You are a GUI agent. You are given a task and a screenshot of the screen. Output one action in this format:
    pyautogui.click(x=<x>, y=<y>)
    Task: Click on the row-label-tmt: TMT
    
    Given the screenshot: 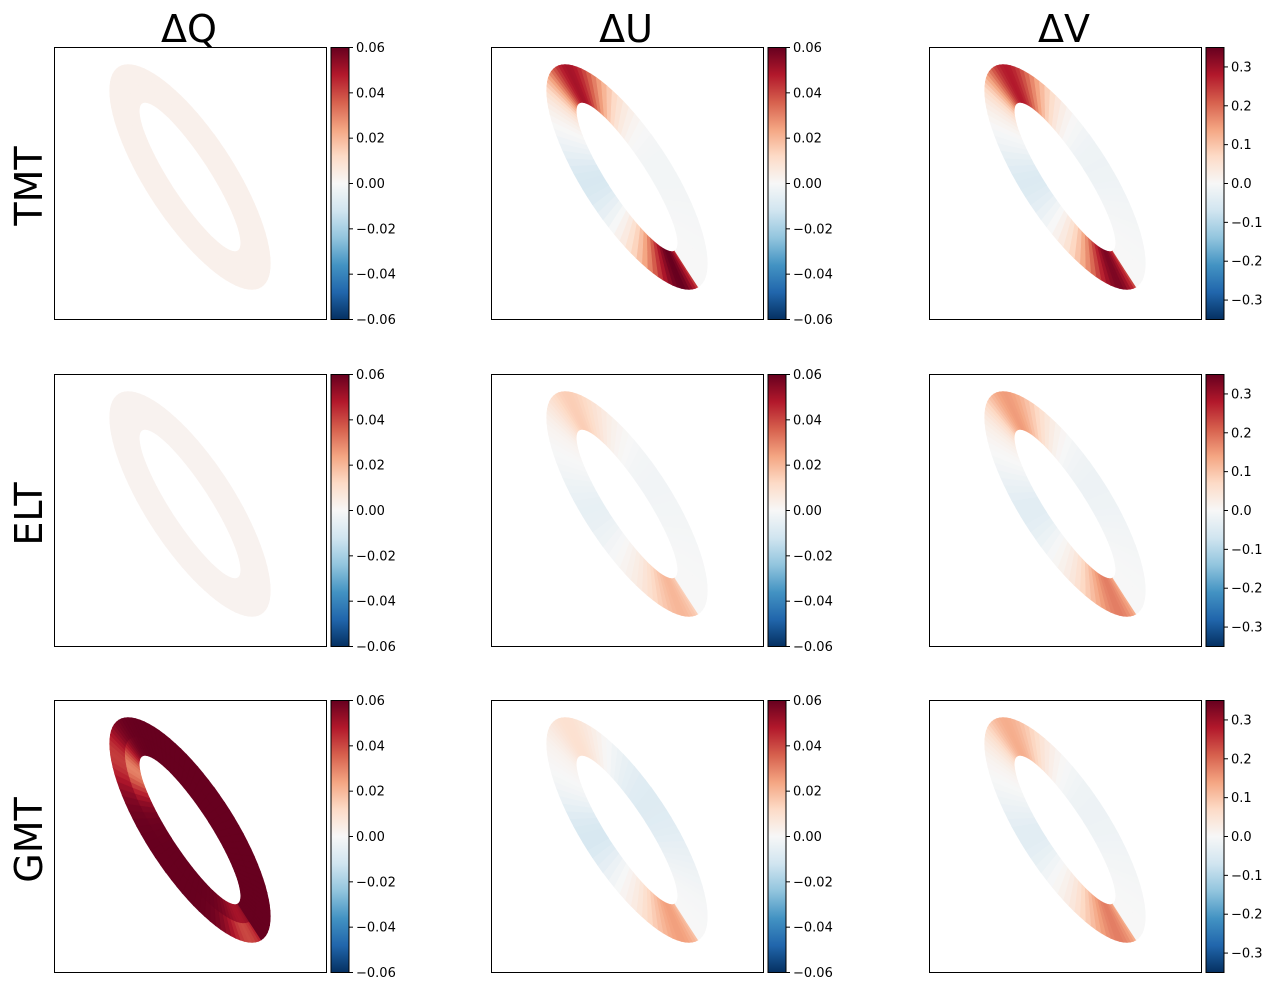 What is the action you would take?
    pyautogui.click(x=29, y=186)
    